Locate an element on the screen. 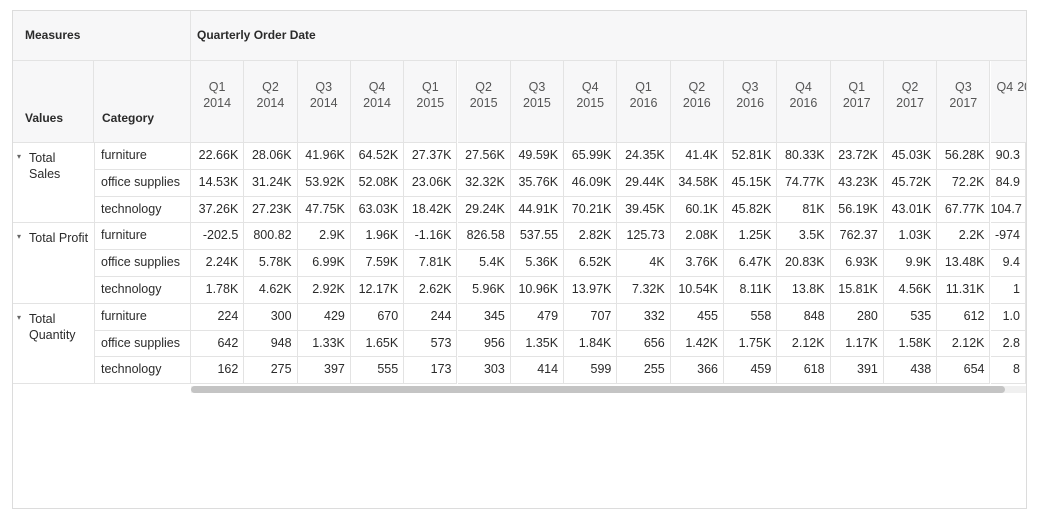 Image resolution: width=1038 pixels, height=517 pixels. value-cell: 7.32K is located at coordinates (644, 290).